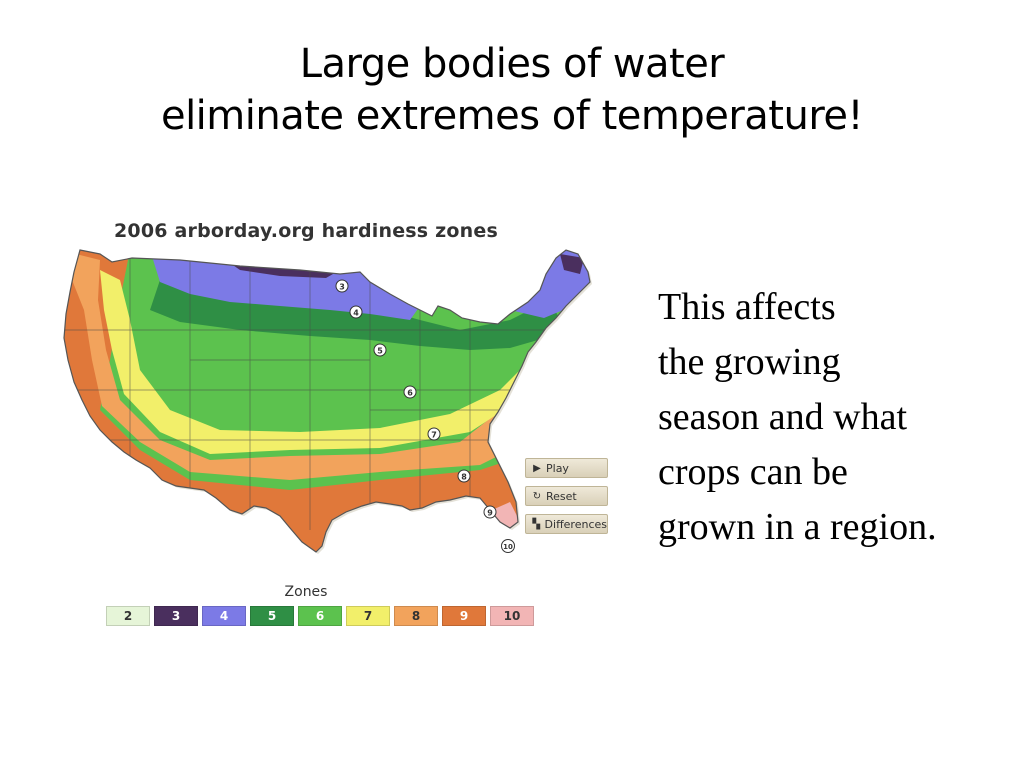  I want to click on svg-text: 5, so click(380, 351).